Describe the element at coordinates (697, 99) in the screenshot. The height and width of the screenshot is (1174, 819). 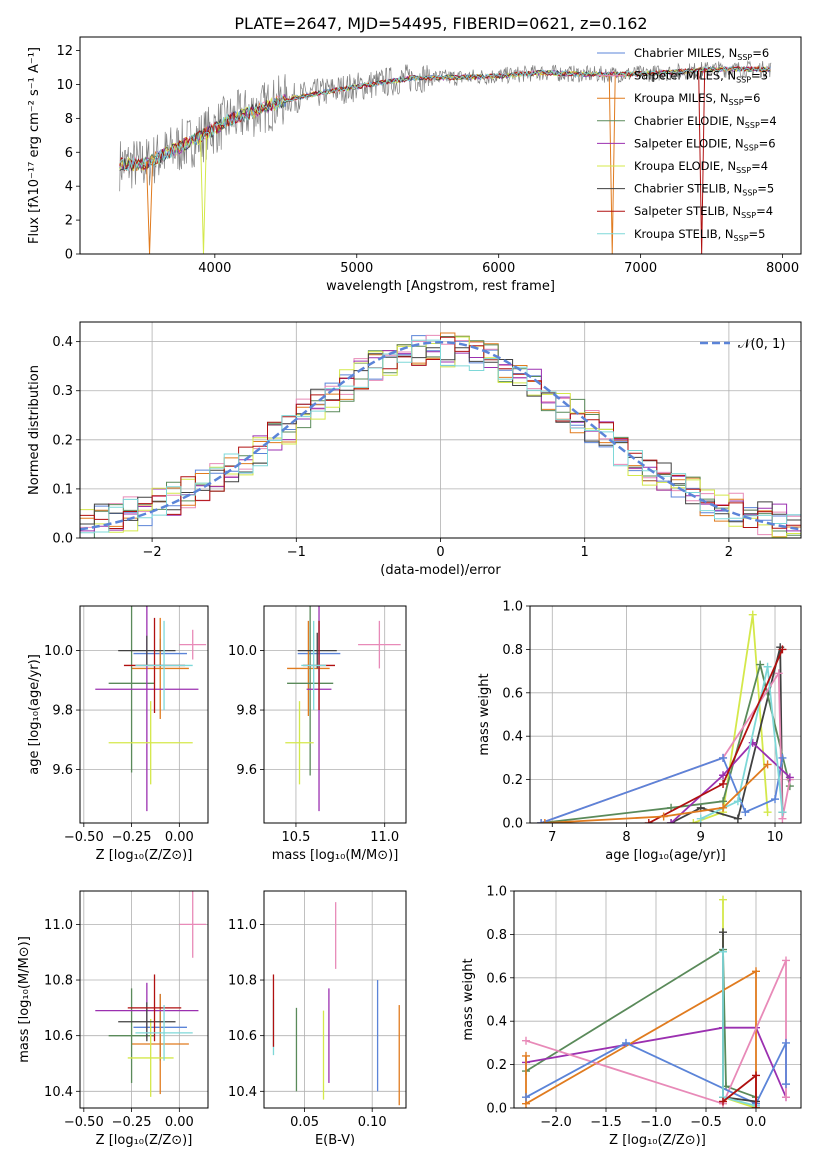
I see `legend-entry-label: Kroupa MILES, NSSP=6` at that location.